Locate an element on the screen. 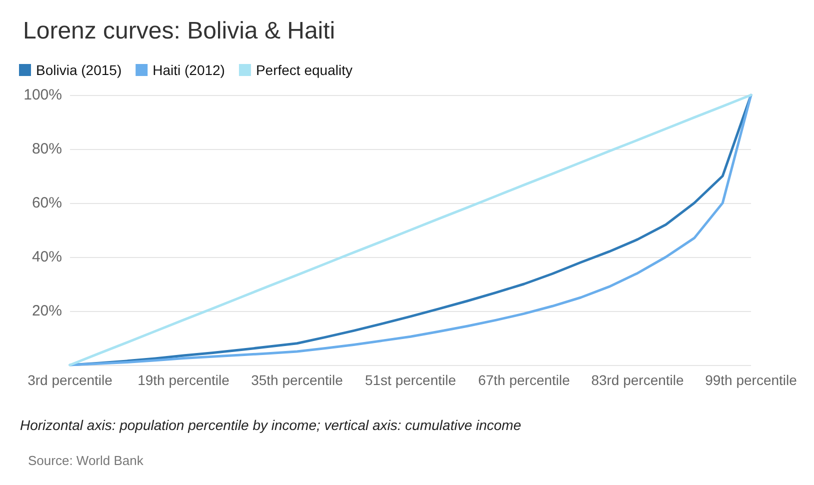  x-tick-label: 3rd percentile is located at coordinates (70, 380).